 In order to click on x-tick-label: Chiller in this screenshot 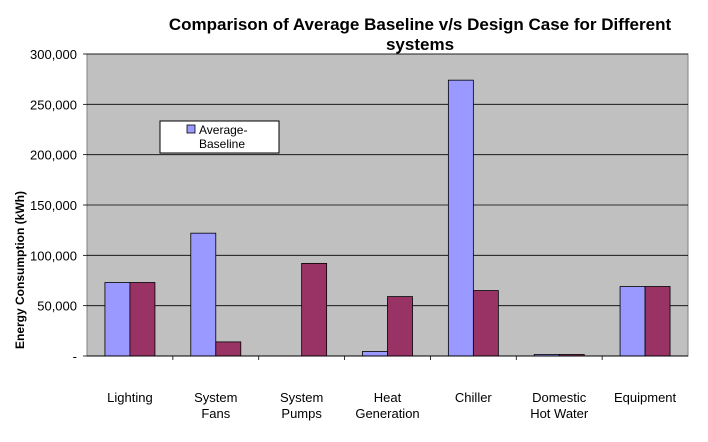, I will do `click(474, 397)`.